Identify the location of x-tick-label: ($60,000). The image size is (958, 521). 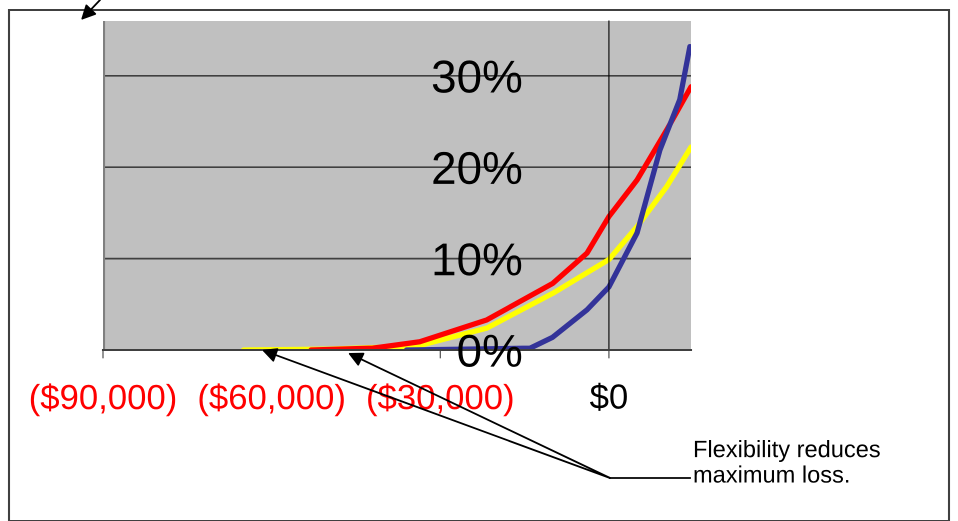
(271, 399).